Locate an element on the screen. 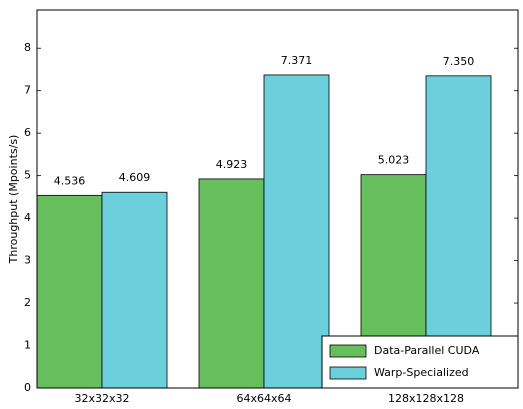  x-tick-label: 32x32x32 is located at coordinates (101, 398).